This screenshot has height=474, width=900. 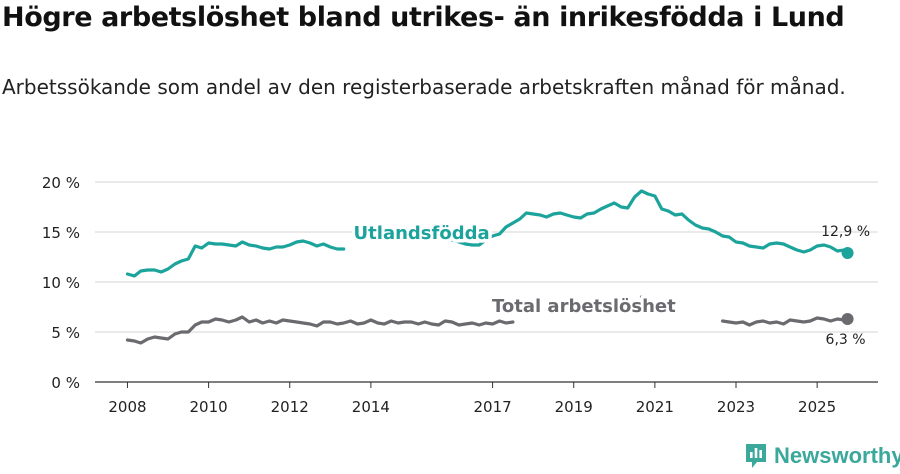 I want to click on x-tick-label: 2025, so click(x=817, y=407).